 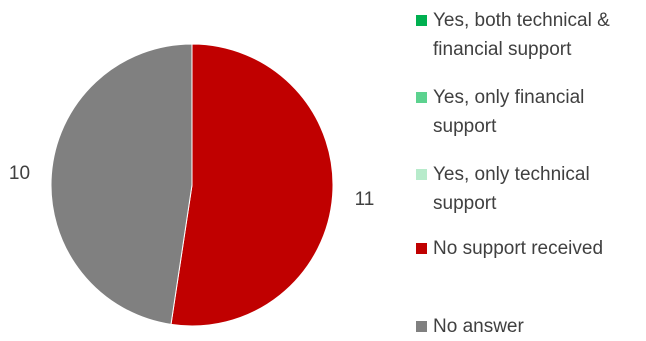 I want to click on legend-label-technical-support: Yes, only technical support, so click(x=511, y=189).